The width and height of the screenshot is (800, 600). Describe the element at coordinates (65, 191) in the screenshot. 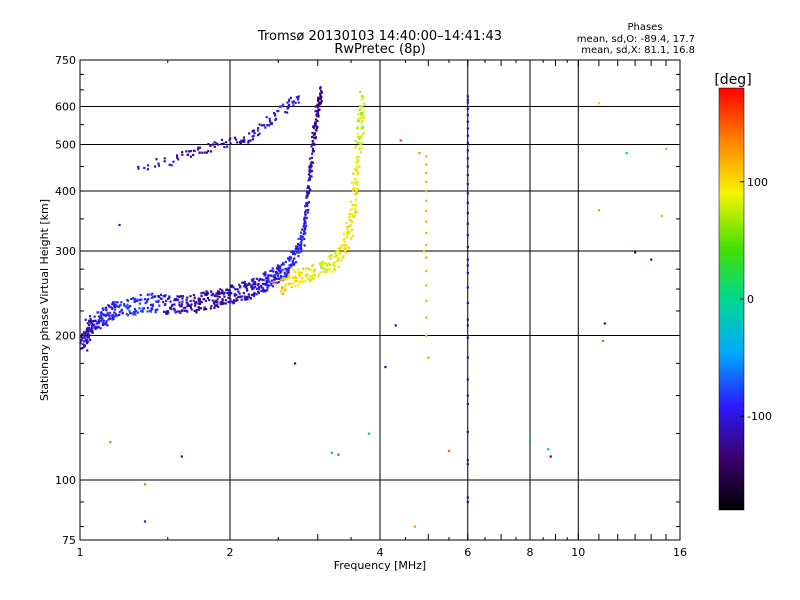

I see `y-tick-label: 400` at that location.